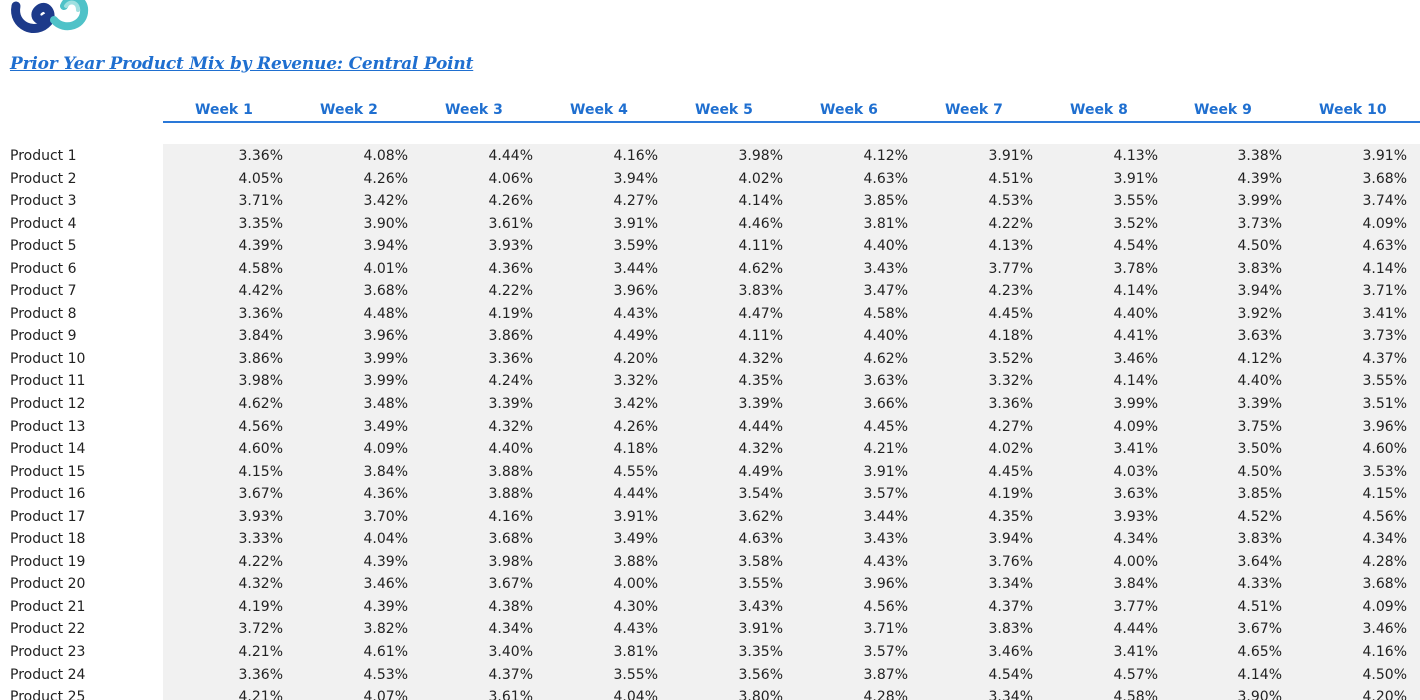  I want to click on table-cell: 3.62%, so click(760, 516).